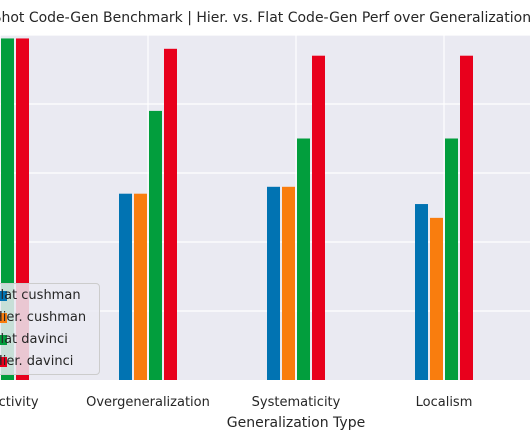 Image resolution: width=530 pixels, height=442 pixels. I want to click on legend-item: Flat cushman, so click(49, 296).